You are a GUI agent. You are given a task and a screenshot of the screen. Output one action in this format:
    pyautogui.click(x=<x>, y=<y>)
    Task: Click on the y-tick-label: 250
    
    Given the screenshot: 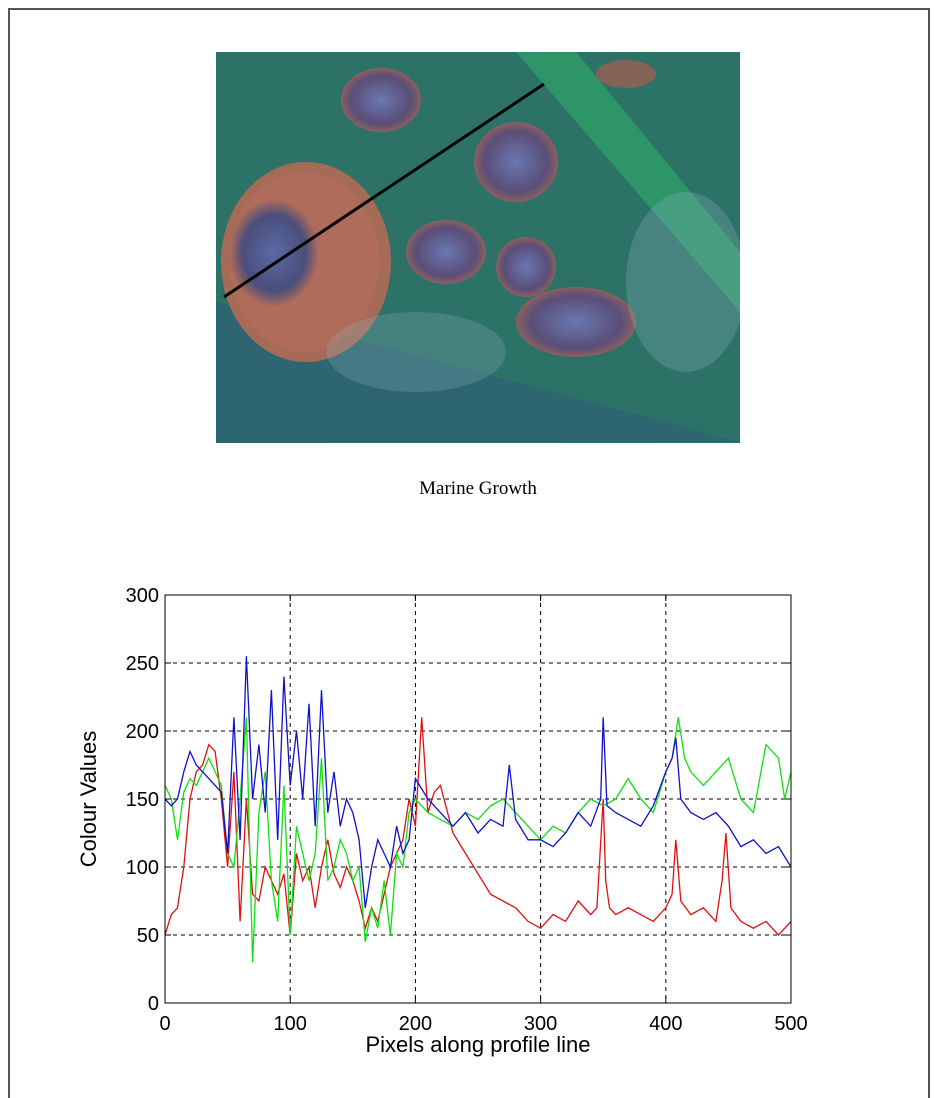 What is the action you would take?
    pyautogui.click(x=142, y=664)
    